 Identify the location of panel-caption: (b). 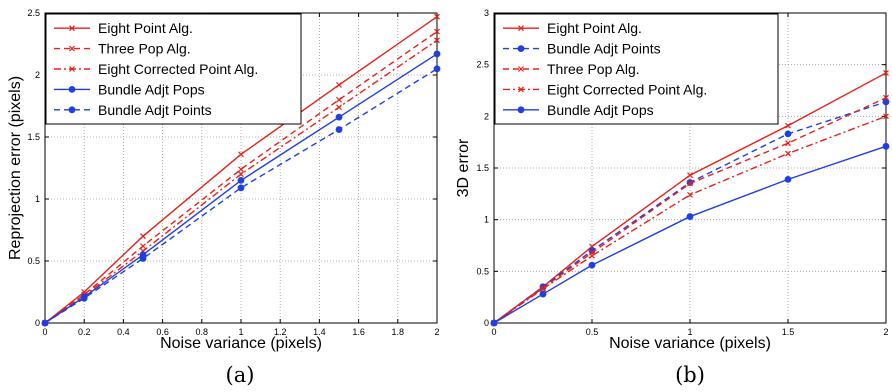
(690, 375).